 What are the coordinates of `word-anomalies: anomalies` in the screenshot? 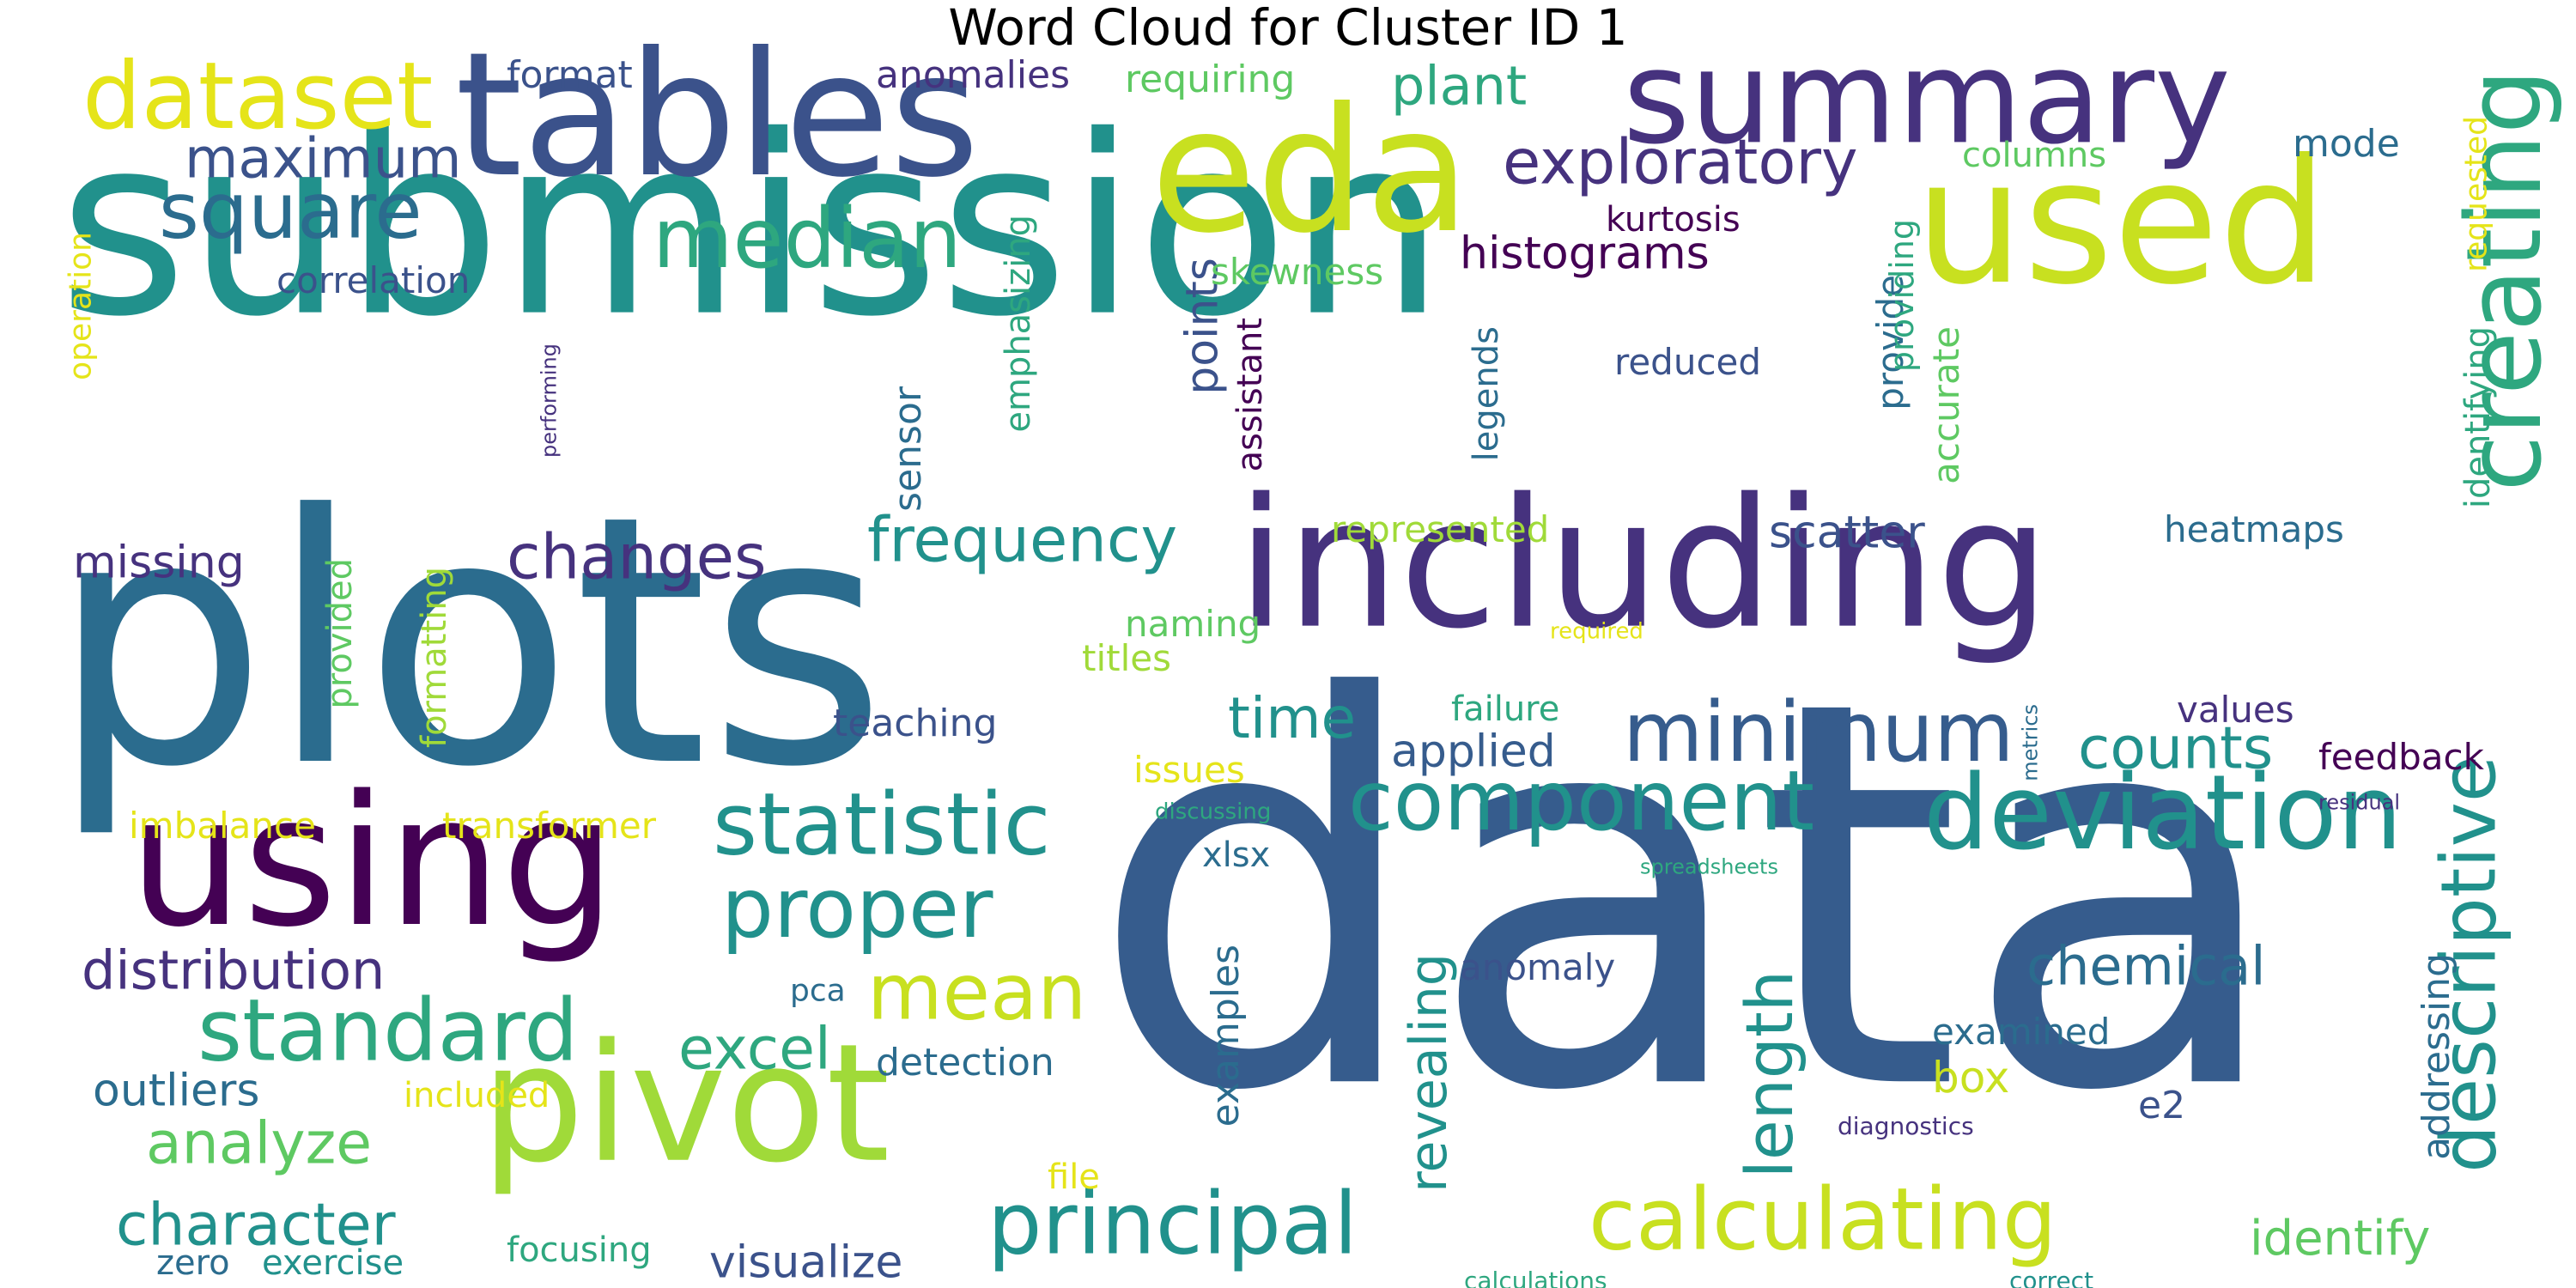 It's located at (973, 75).